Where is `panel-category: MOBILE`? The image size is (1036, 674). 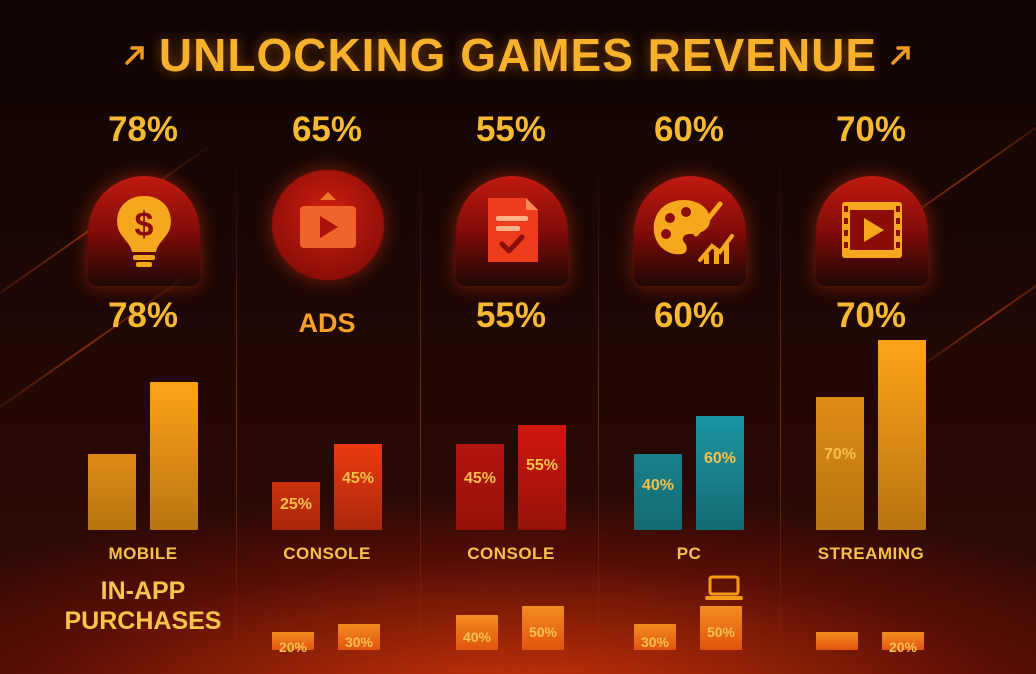 panel-category: MOBILE is located at coordinates (143, 553).